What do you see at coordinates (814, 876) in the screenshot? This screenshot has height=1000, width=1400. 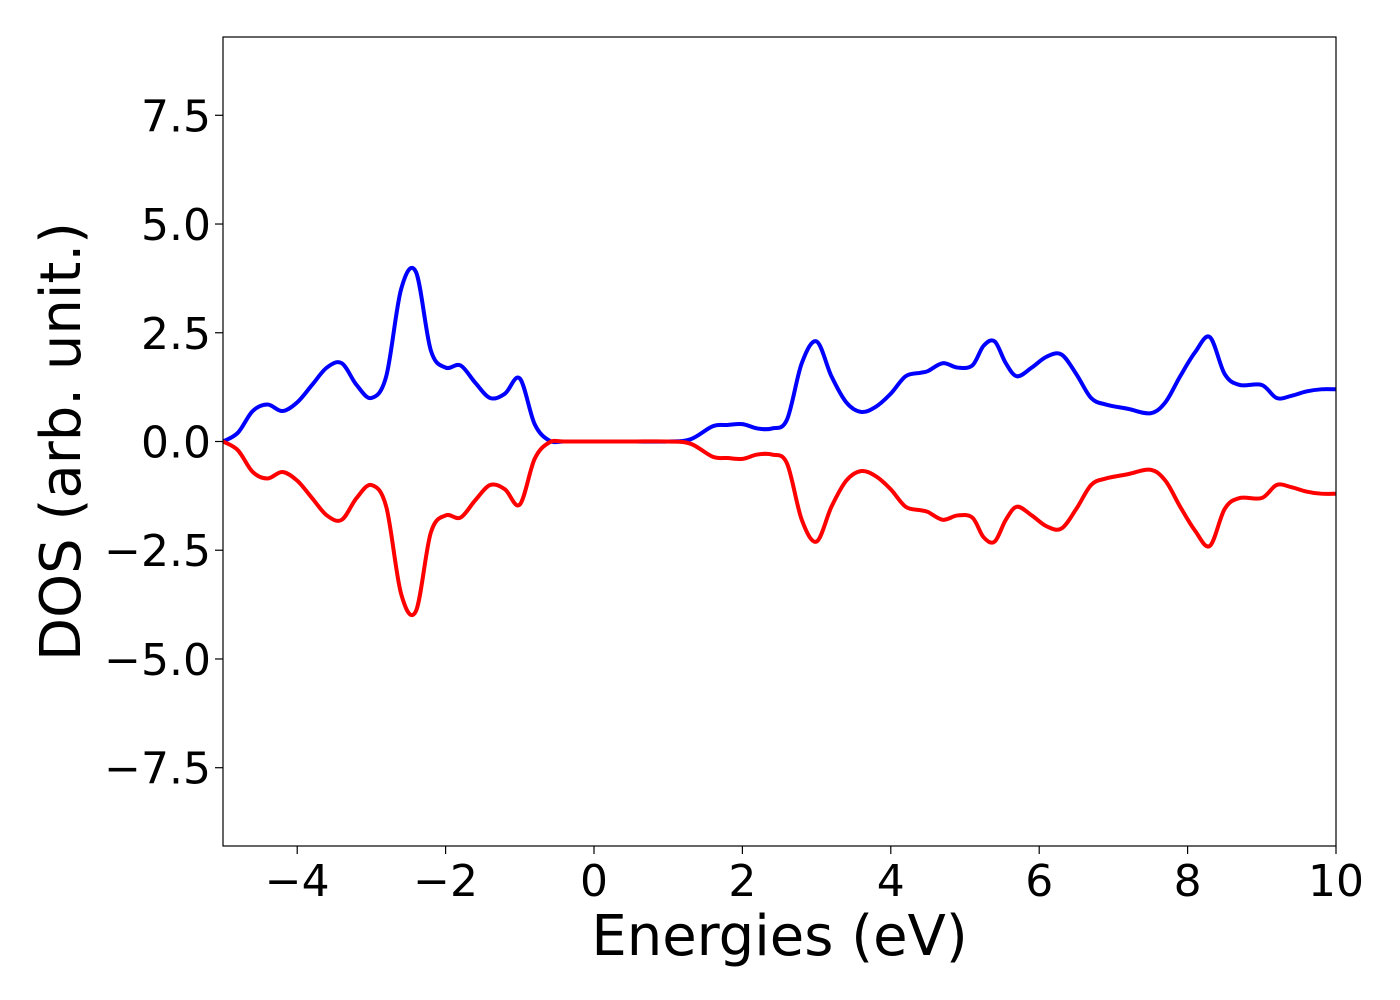 I see `x-axis-ticks: −4 −2 0 2 4 6 8 10` at bounding box center [814, 876].